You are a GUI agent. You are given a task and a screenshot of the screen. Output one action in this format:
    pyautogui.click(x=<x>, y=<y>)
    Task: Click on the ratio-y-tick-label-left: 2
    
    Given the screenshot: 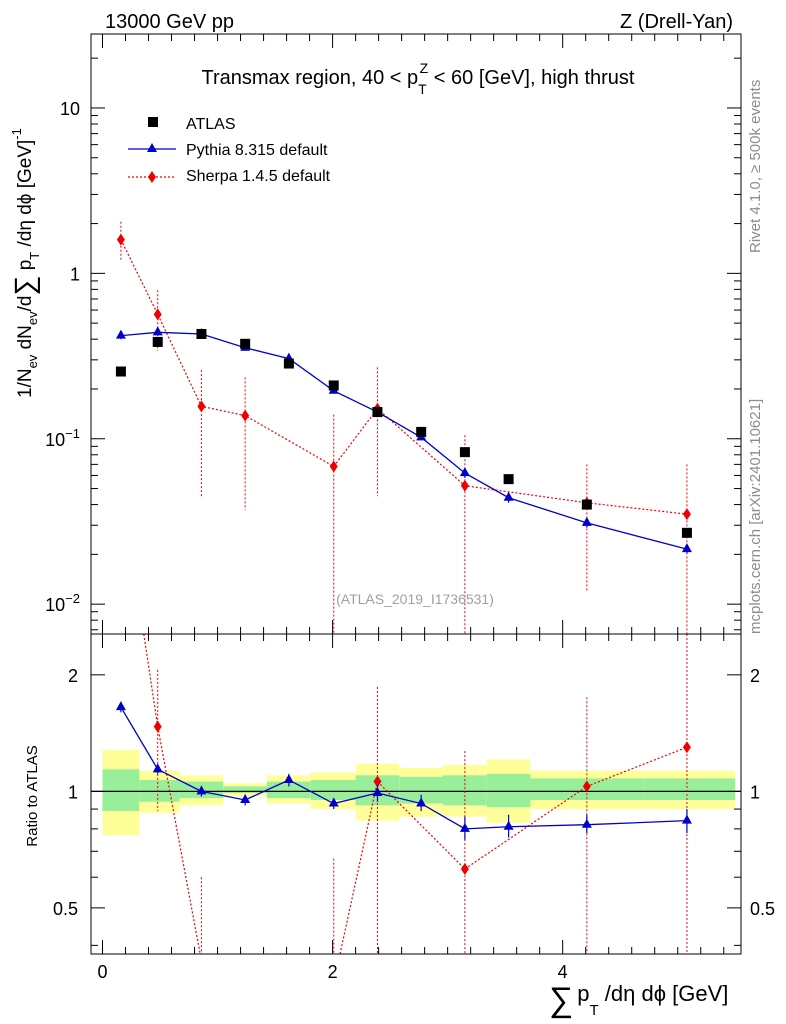 What is the action you would take?
    pyautogui.click(x=73, y=676)
    